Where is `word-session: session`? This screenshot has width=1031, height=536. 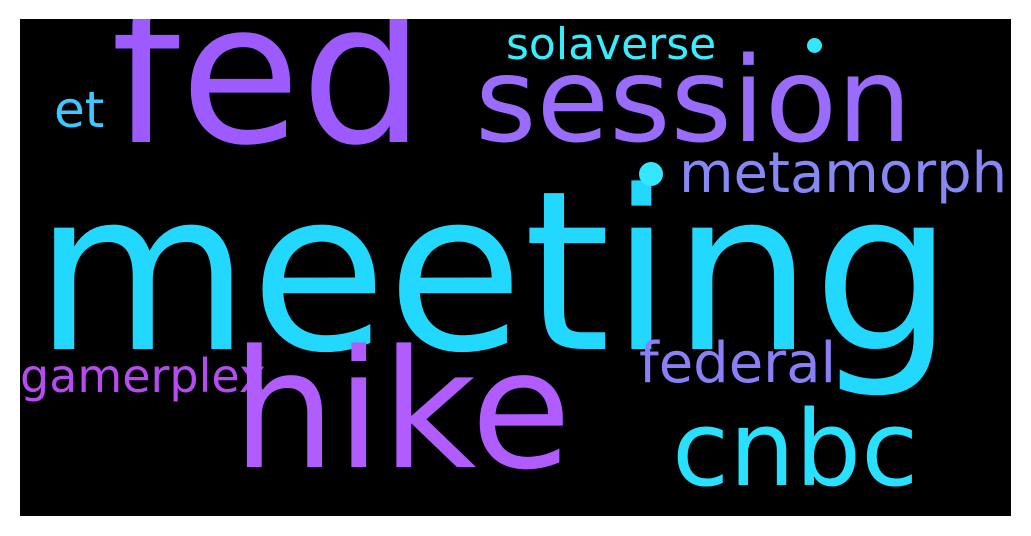
word-session: session is located at coordinates (693, 100).